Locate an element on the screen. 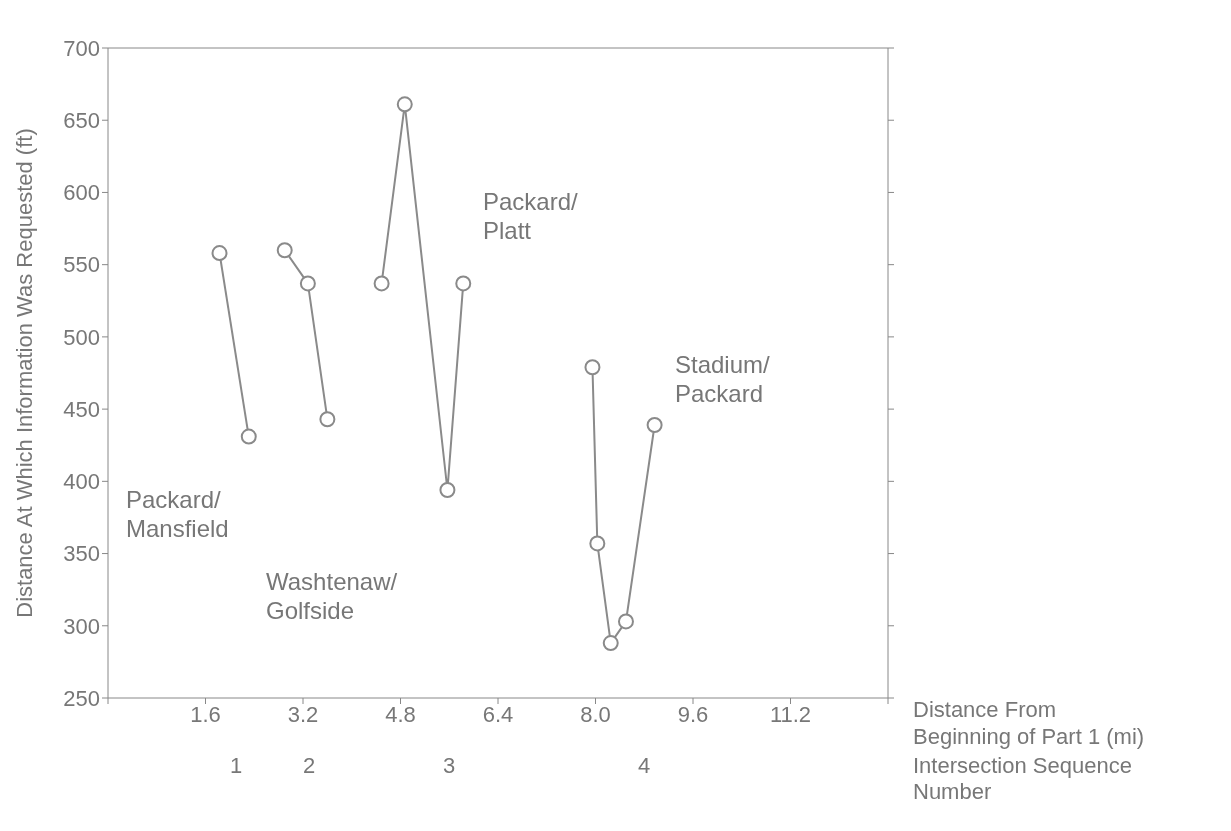  text: Intersection Sequence Number is located at coordinates (1022, 779).